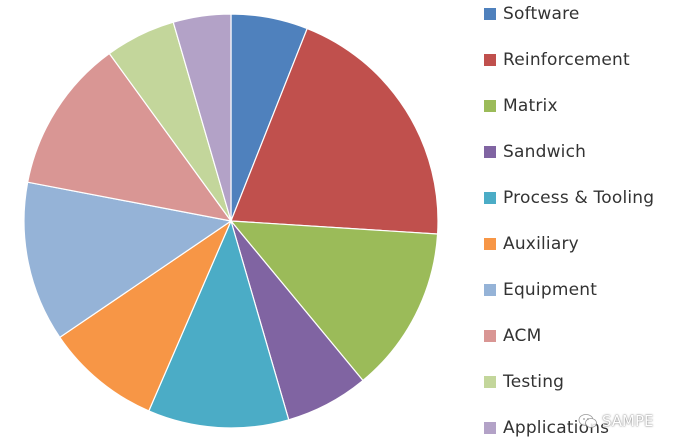 The height and width of the screenshot is (439, 674). I want to click on pie-slice-equipment, so click(128, 260).